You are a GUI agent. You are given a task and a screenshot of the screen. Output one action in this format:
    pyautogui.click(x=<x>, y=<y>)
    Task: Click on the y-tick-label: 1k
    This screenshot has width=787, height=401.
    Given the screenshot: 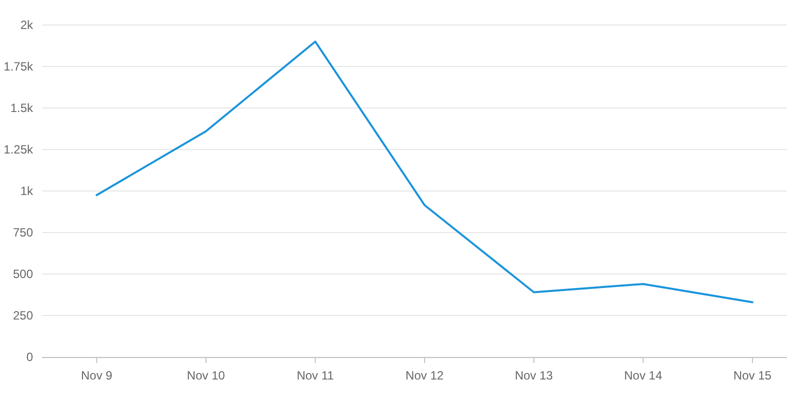 What is the action you would take?
    pyautogui.click(x=27, y=191)
    